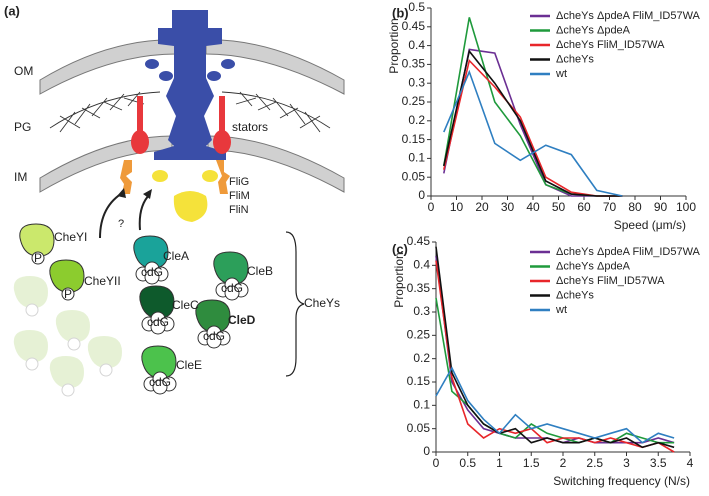 The height and width of the screenshot is (496, 709). What do you see at coordinates (239, 182) in the screenshot?
I see `label: FliG` at bounding box center [239, 182].